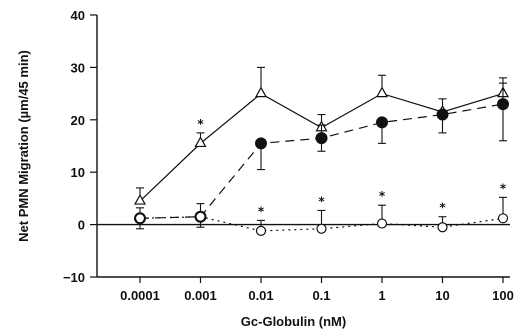 The height and width of the screenshot is (334, 522). What do you see at coordinates (293, 321) in the screenshot?
I see `x-axis-title: Gc-Globulin (nM)` at bounding box center [293, 321].